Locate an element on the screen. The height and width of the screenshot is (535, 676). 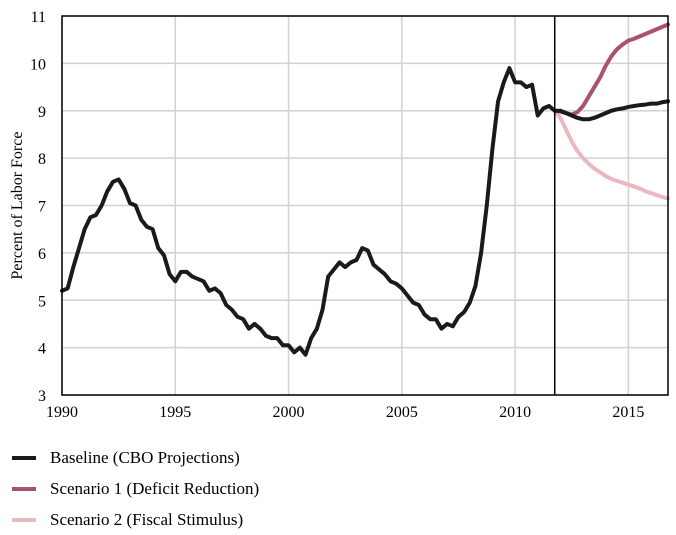
legend-item-scenario-1: Scenario 1 (Deficit Reduction) is located at coordinates (135, 488).